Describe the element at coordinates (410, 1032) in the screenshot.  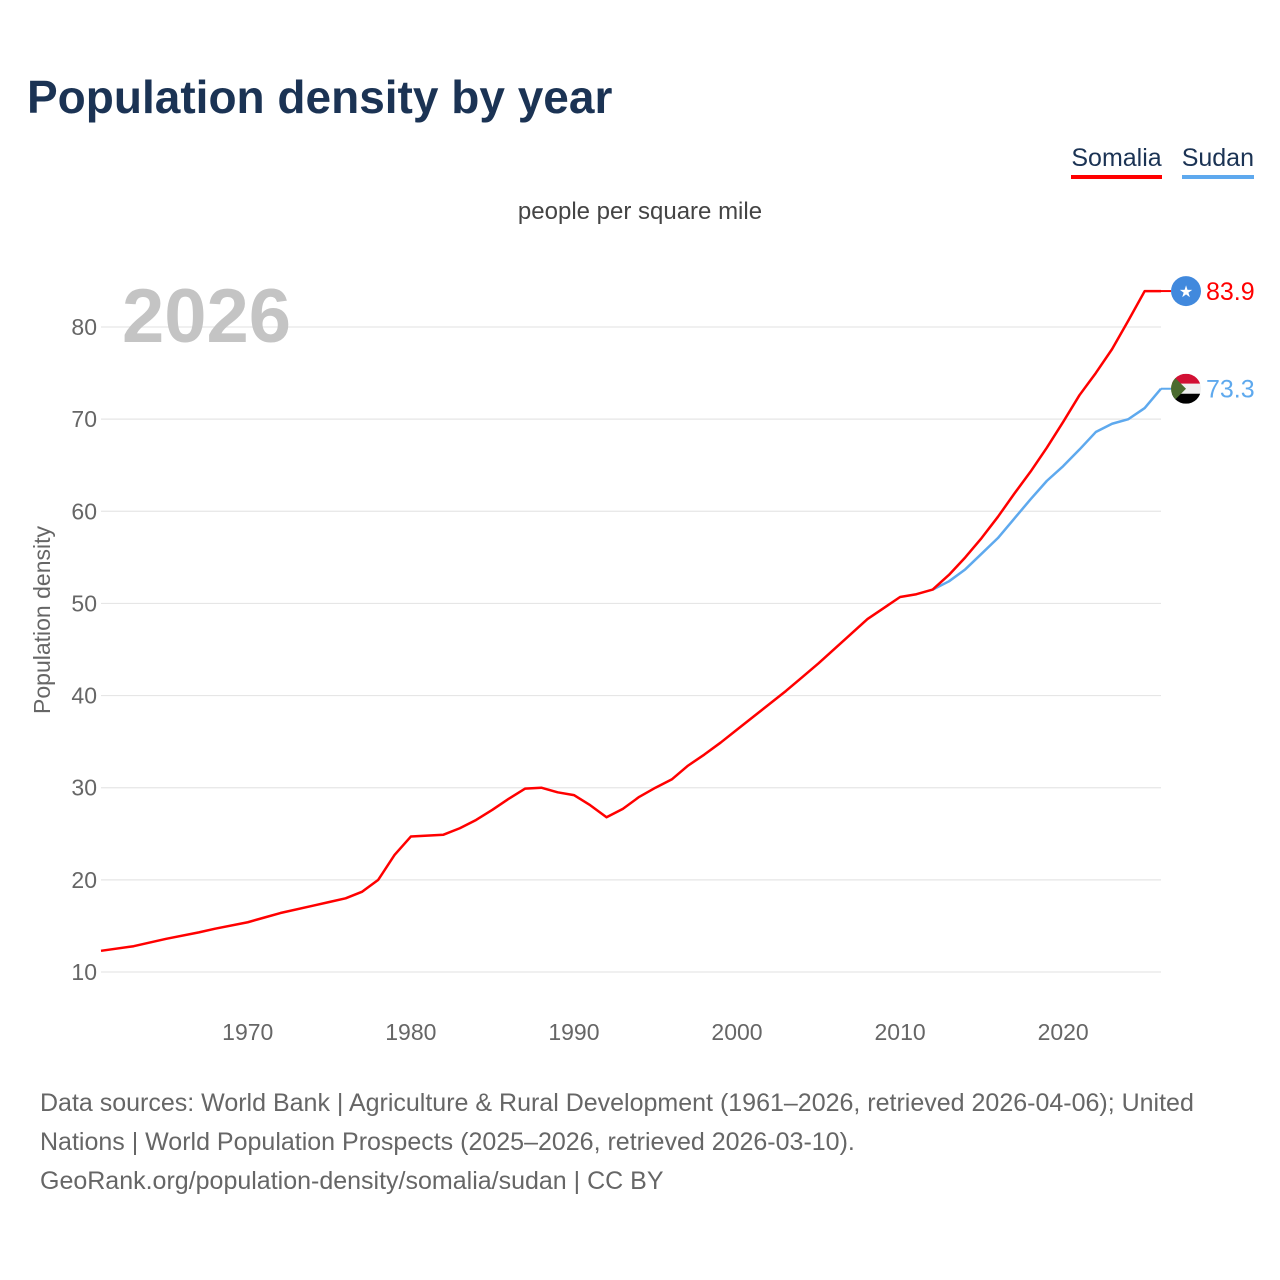
I see `x-tick-label: 1980` at that location.